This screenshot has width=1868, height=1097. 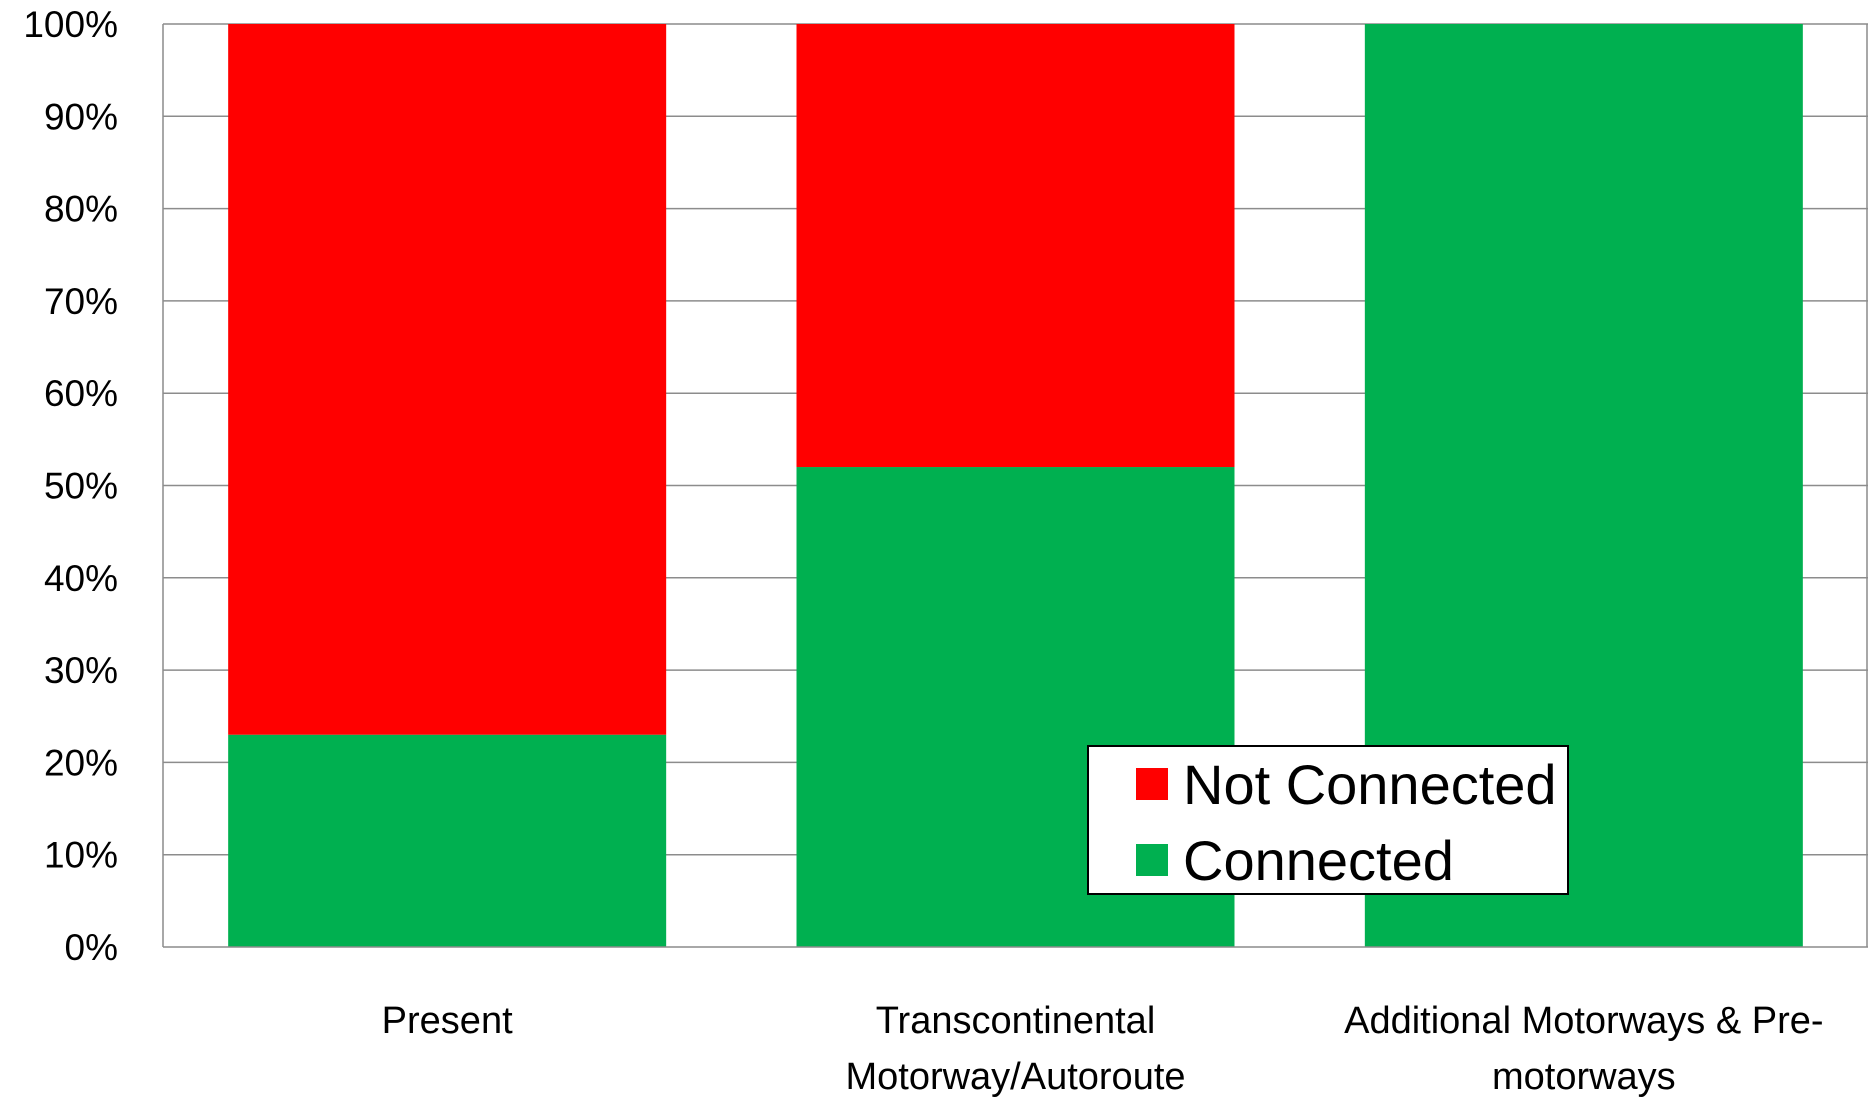 What do you see at coordinates (81, 762) in the screenshot?
I see `y-tick-label: 20%` at bounding box center [81, 762].